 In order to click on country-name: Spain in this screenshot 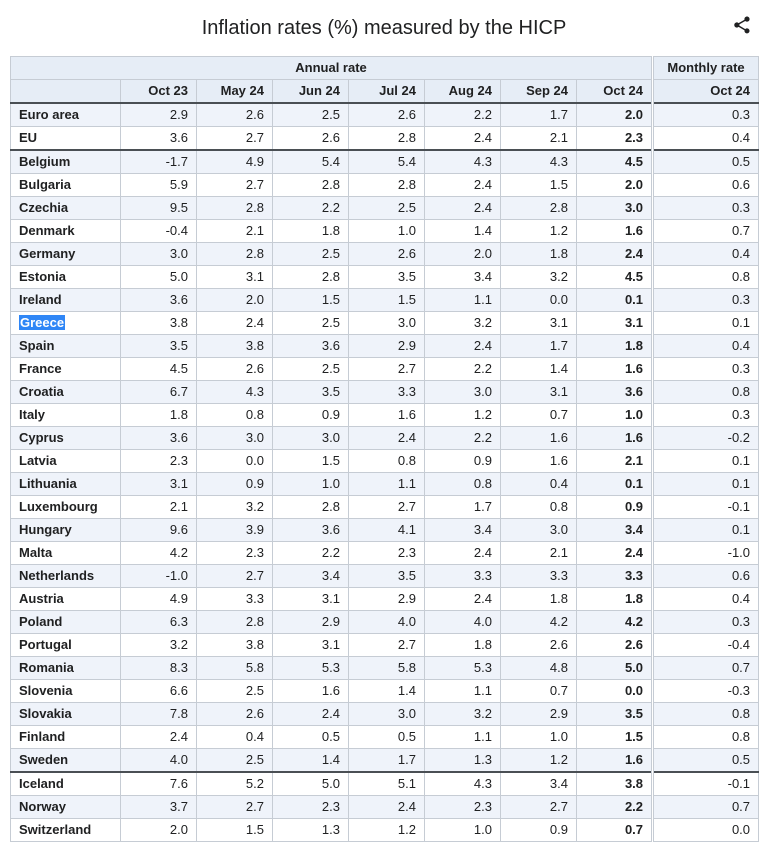, I will do `click(37, 345)`.